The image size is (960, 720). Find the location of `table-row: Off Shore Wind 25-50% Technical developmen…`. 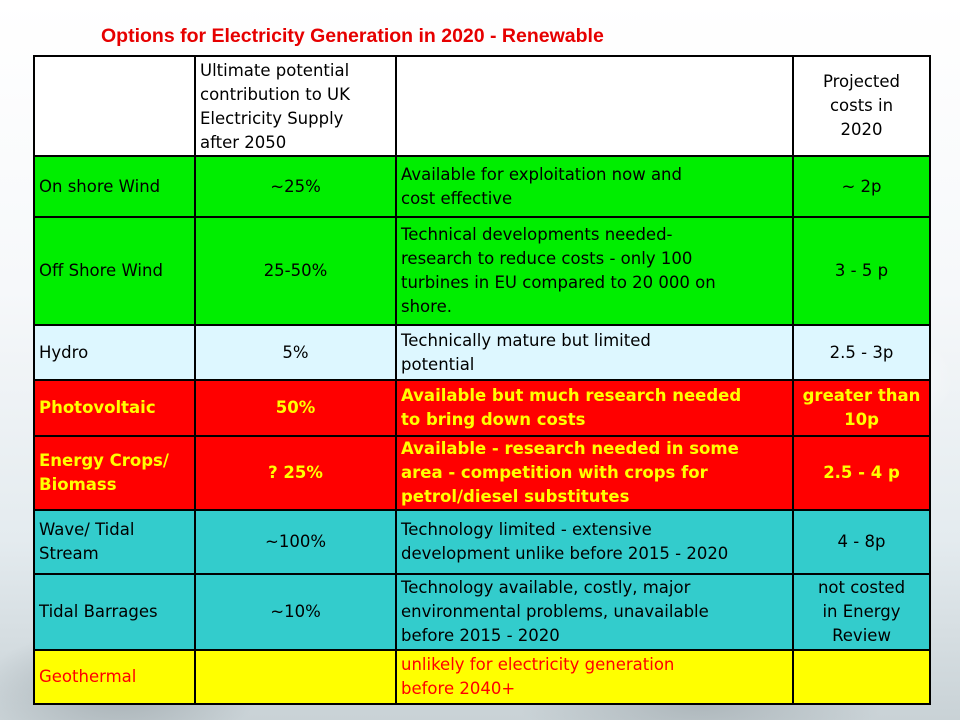

table-row: Off Shore Wind 25-50% Technical developmen… is located at coordinates (482, 271).